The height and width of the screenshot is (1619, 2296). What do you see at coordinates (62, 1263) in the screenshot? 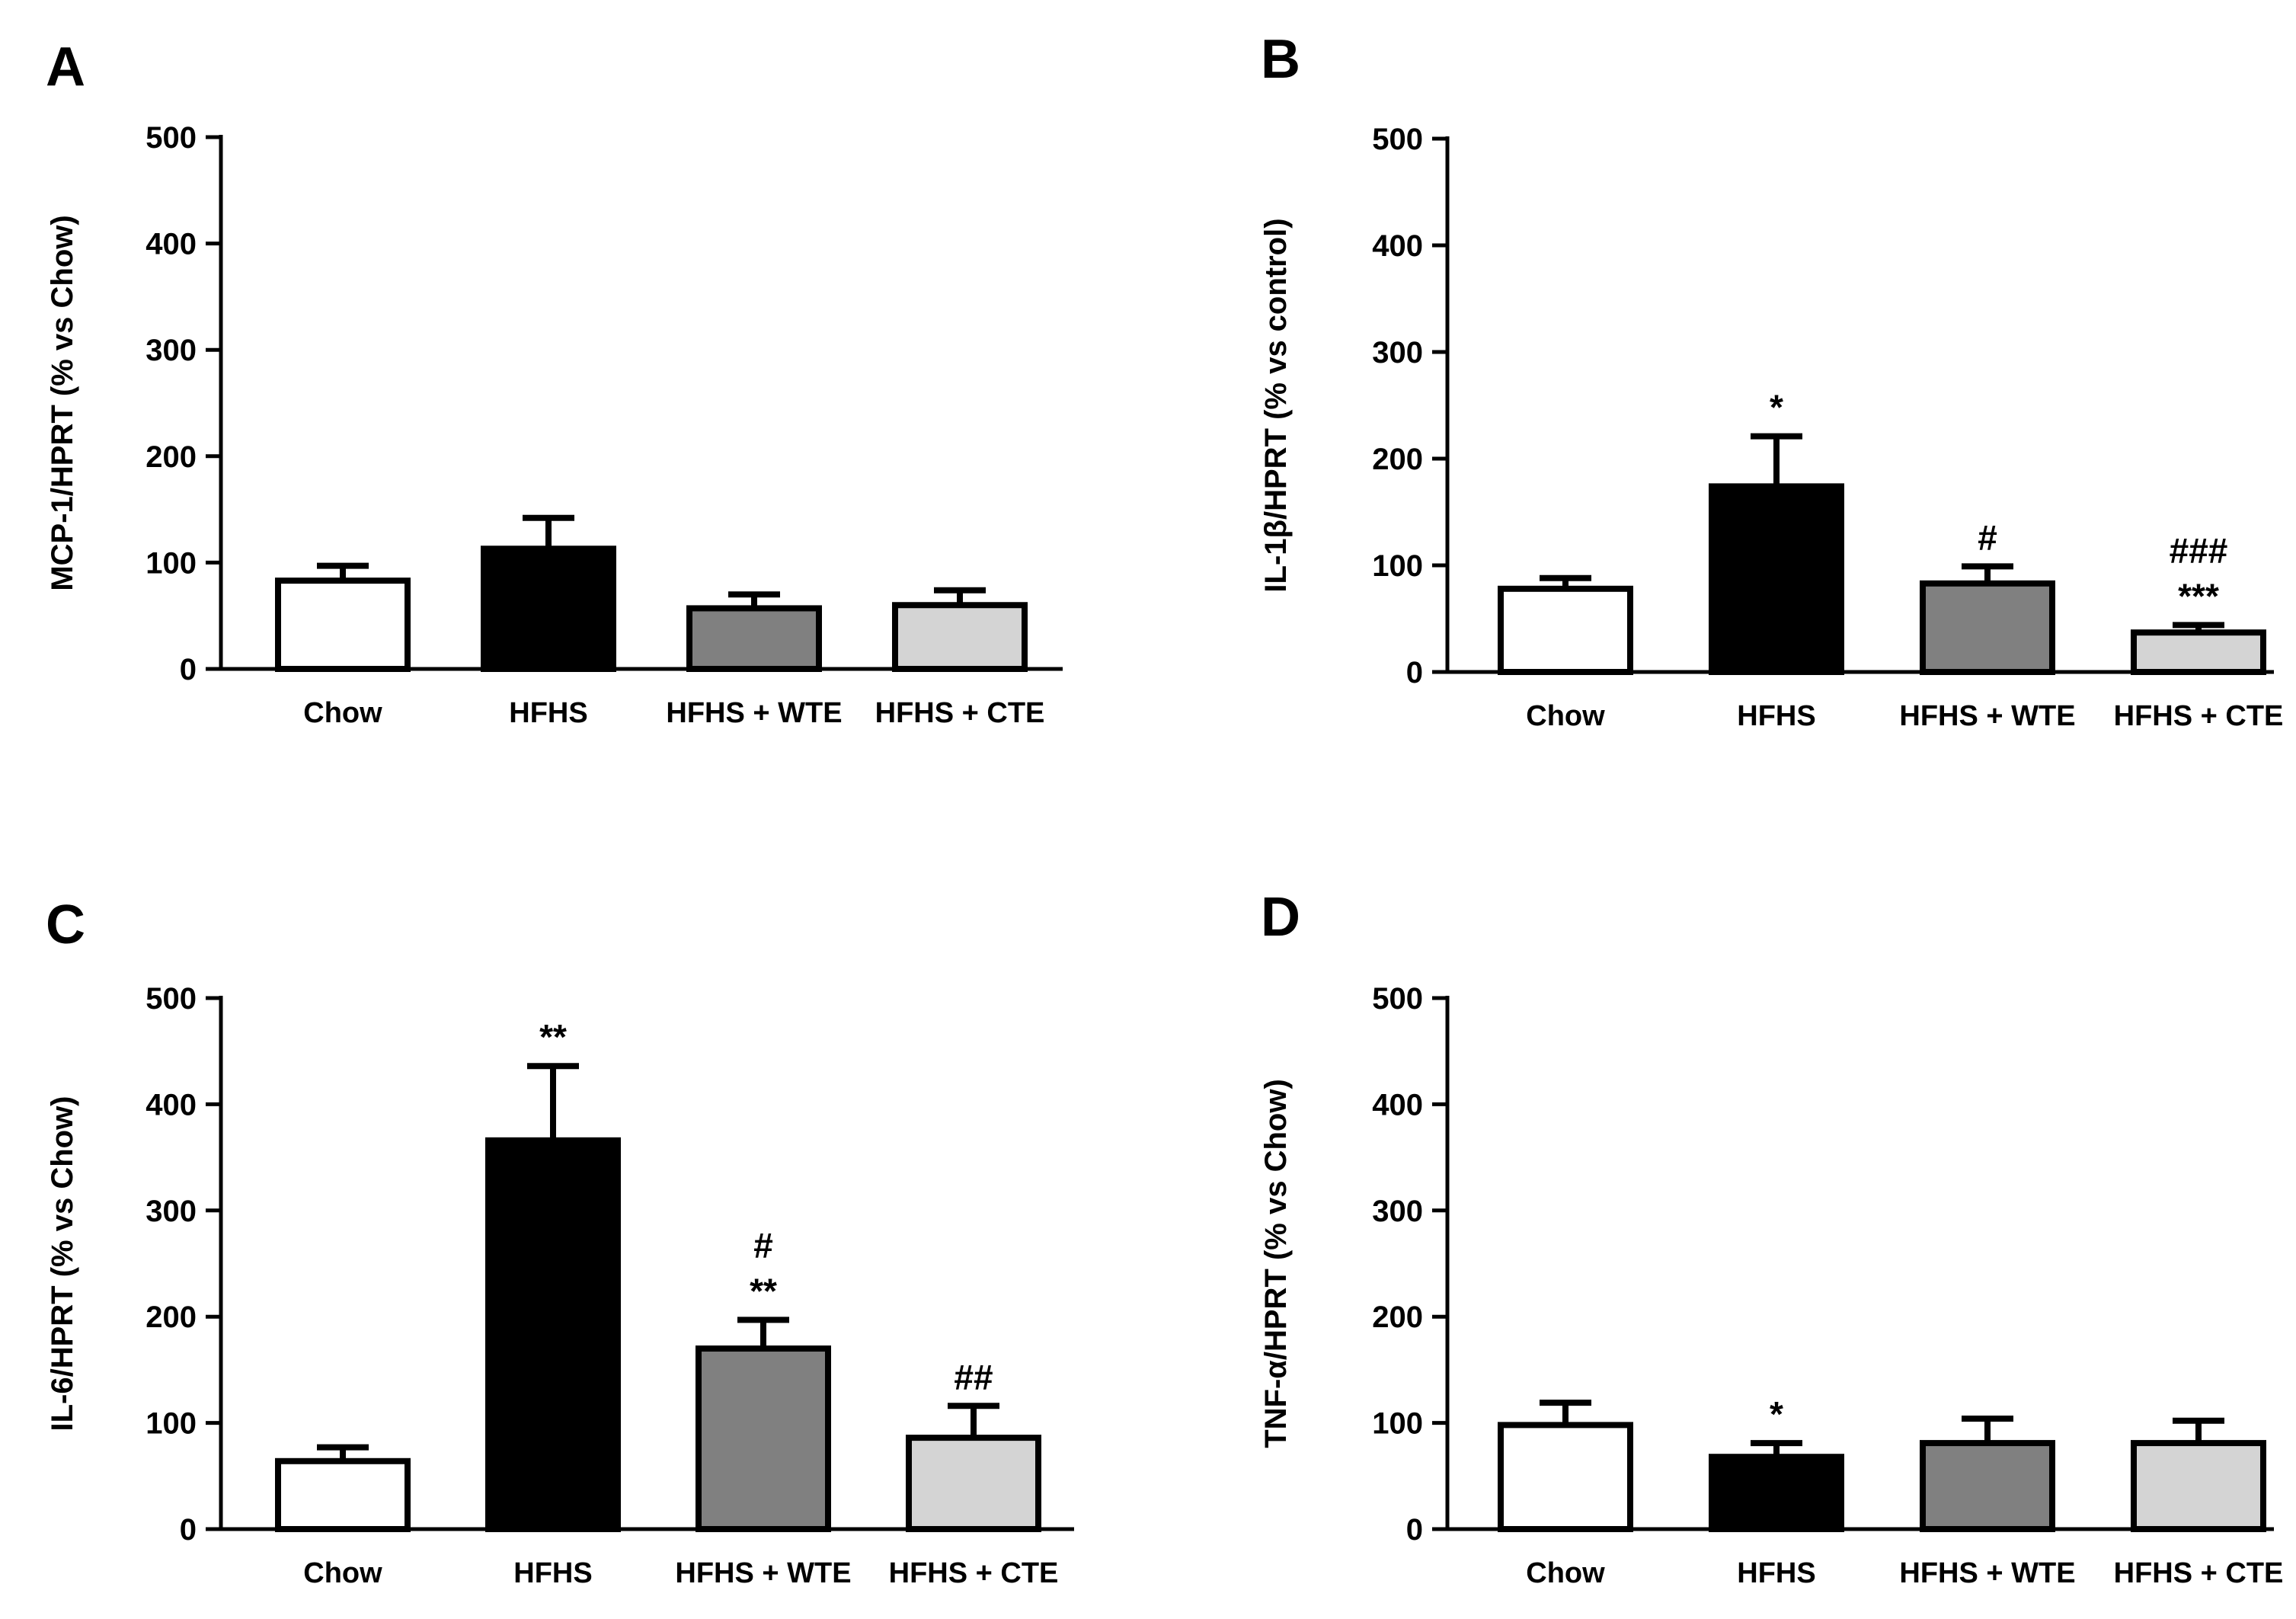
I see `y-axis-label: IL-6/HPRT (% vs Chow)` at bounding box center [62, 1263].